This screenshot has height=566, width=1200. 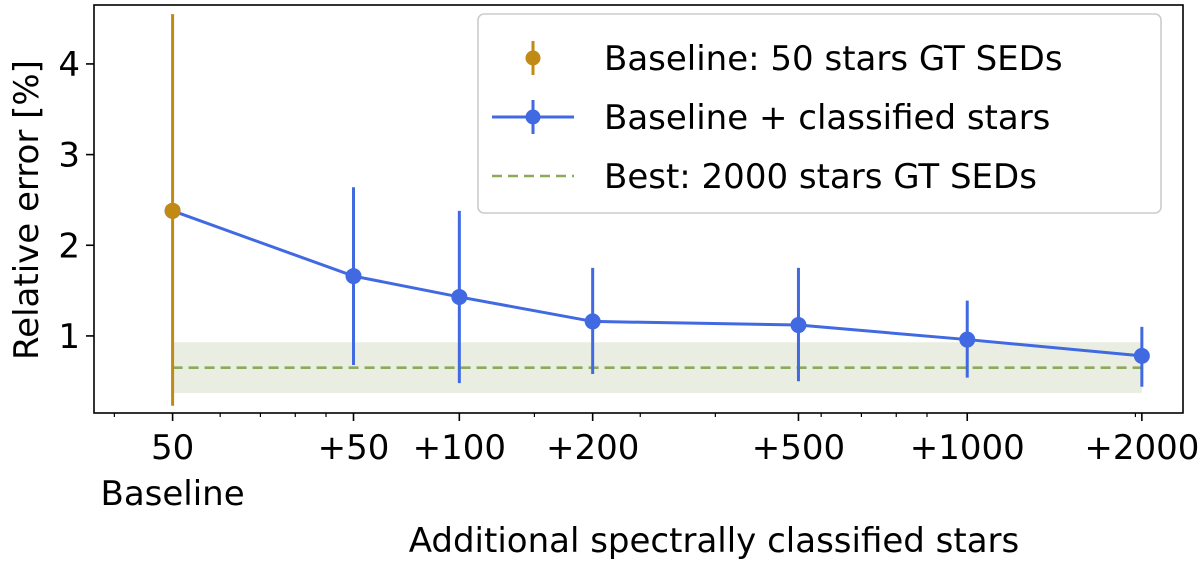 I want to click on legend-marker-classified, so click(x=533, y=117).